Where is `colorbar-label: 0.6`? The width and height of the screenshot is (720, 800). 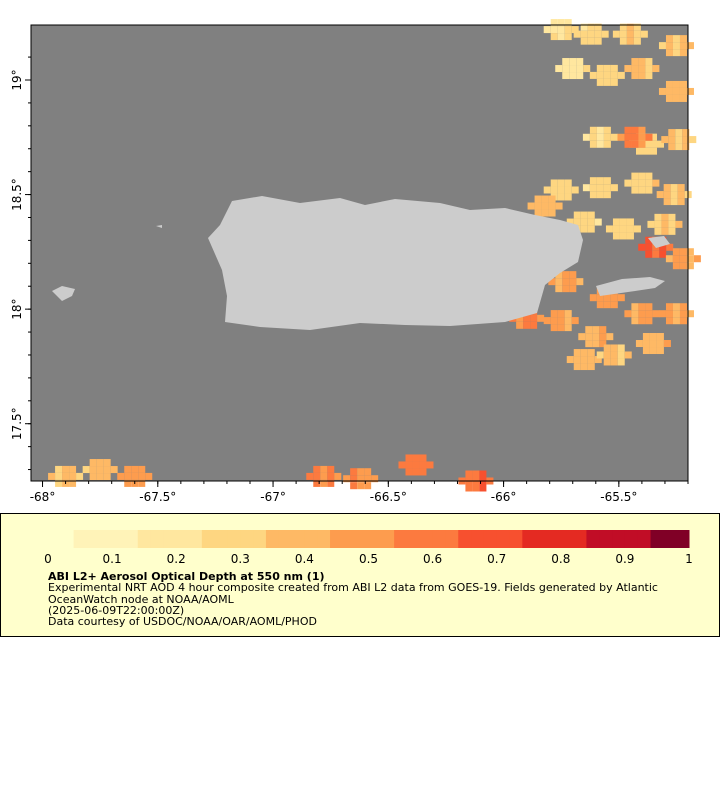
colorbar-label: 0.6 is located at coordinates (432, 559).